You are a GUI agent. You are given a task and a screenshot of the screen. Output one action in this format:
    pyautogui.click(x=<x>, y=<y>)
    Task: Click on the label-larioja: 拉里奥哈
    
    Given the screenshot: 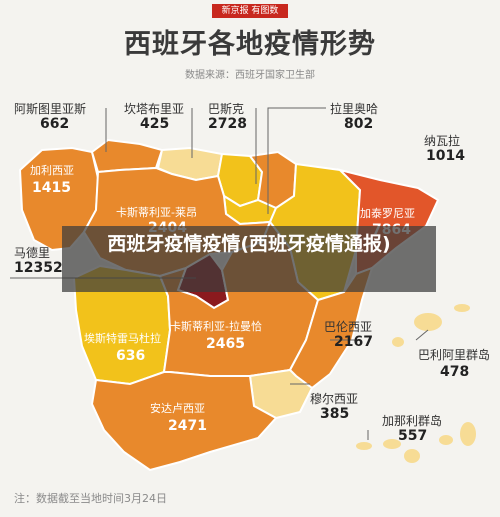 What is the action you would take?
    pyautogui.click(x=354, y=109)
    